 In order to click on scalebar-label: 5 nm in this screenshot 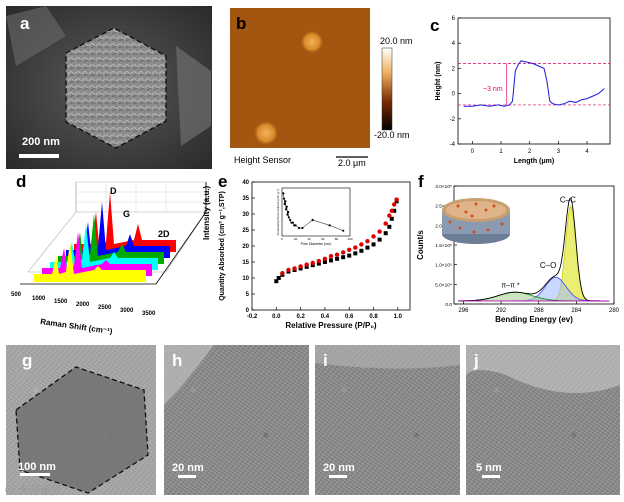, I will do `click(489, 468)`.